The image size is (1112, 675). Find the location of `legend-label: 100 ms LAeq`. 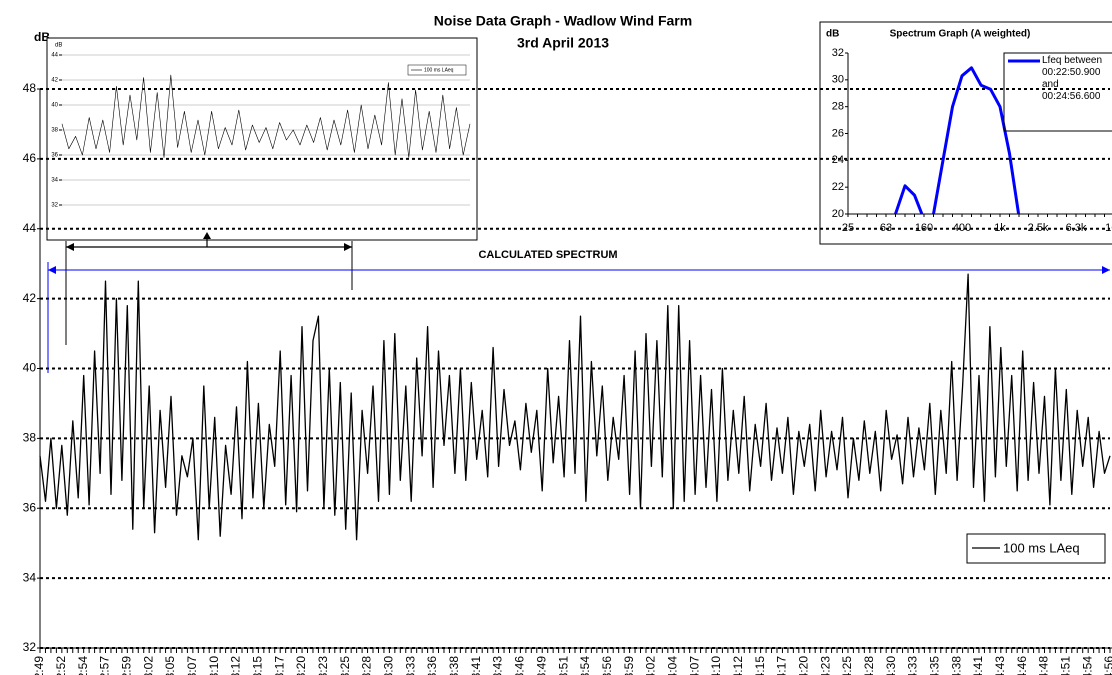

legend-label: 100 ms LAeq is located at coordinates (1041, 547).